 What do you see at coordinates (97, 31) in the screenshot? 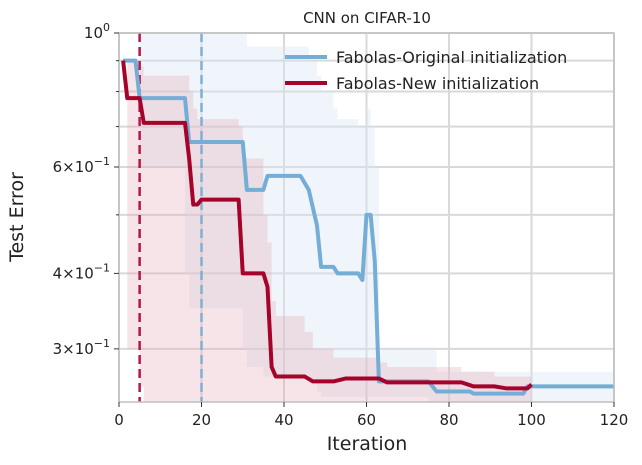
I see `y-tick-label: 100` at bounding box center [97, 31].